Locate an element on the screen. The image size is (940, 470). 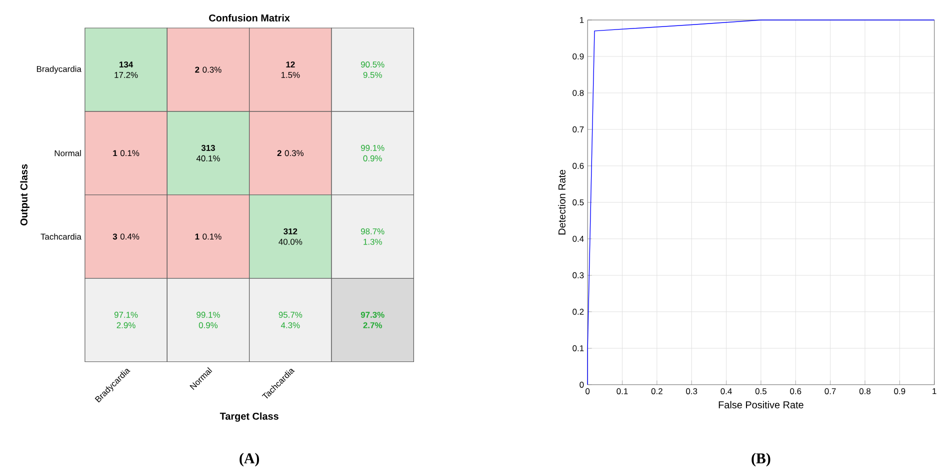
x-tick-label: 0.8 is located at coordinates (864, 391).